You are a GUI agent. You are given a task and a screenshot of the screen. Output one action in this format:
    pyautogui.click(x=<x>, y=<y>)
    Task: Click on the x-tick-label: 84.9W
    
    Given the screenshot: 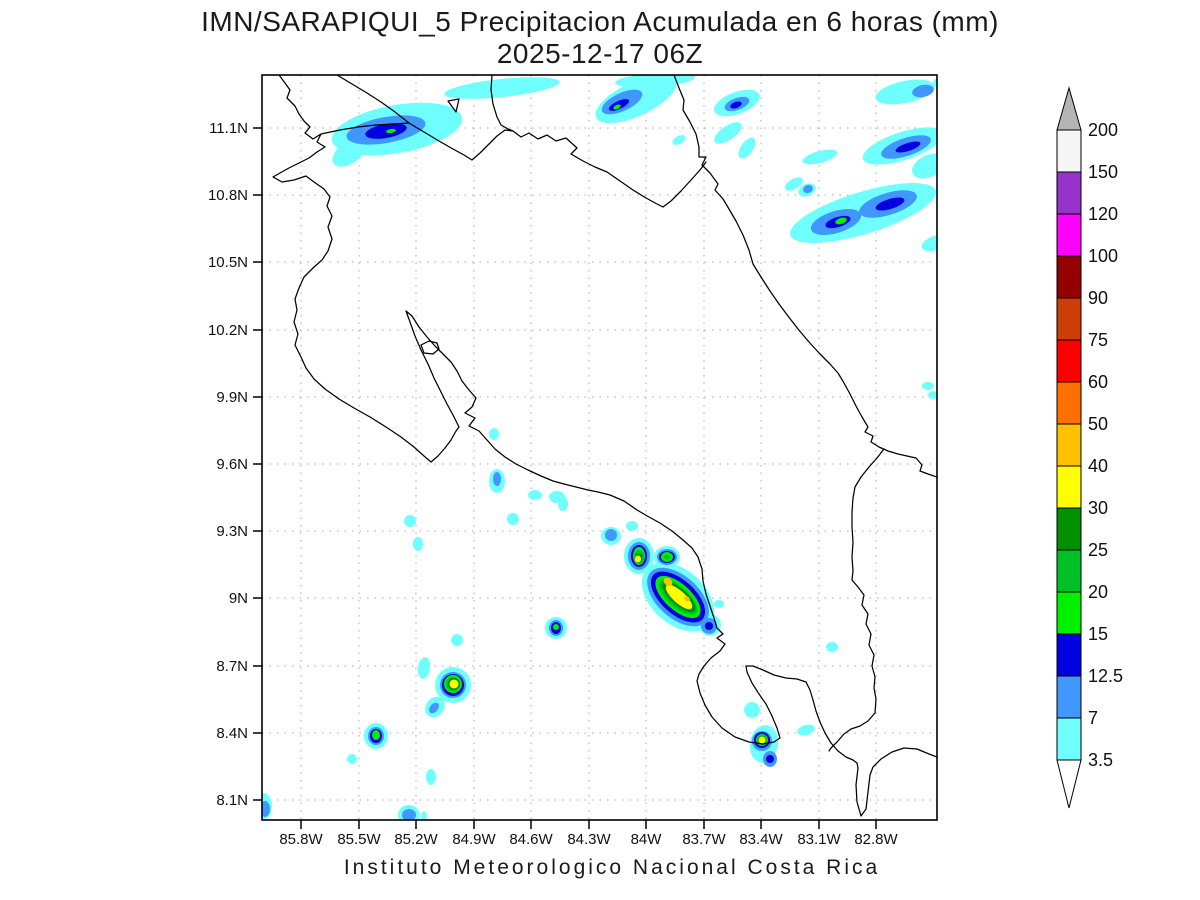 What is the action you would take?
    pyautogui.click(x=474, y=839)
    